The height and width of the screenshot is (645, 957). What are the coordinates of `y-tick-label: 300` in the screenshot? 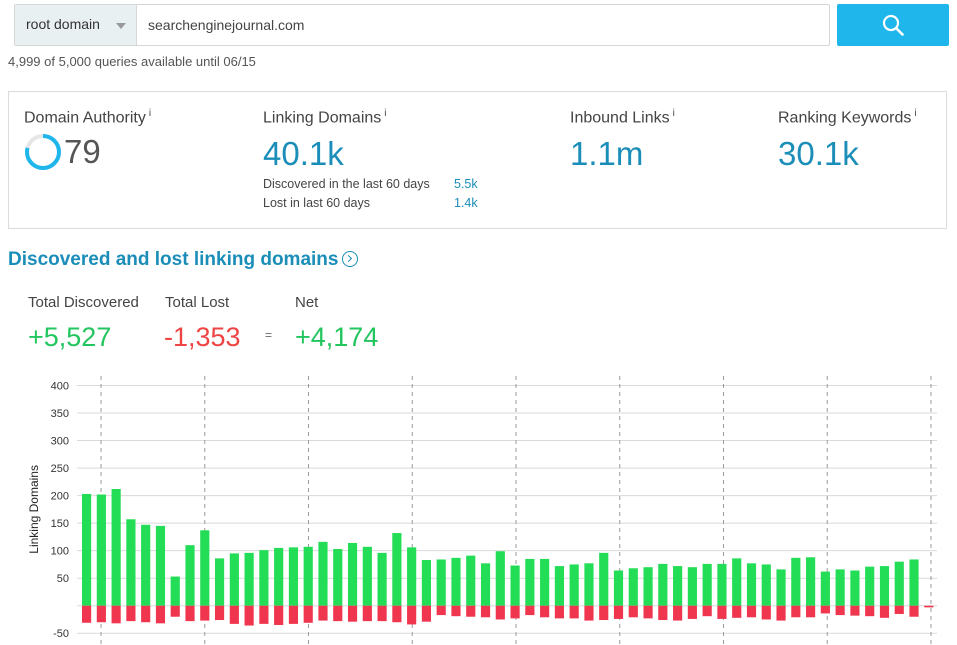 It's located at (60, 442).